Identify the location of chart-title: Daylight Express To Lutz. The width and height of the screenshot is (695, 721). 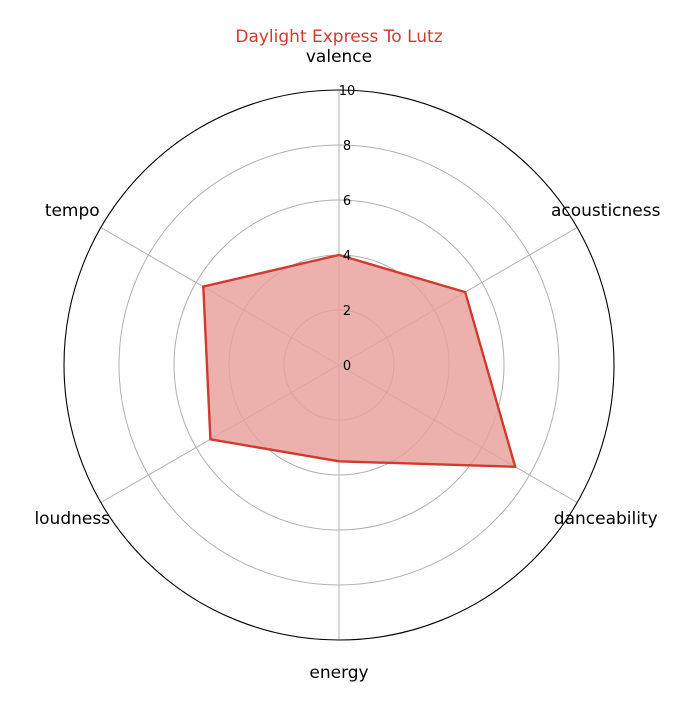
(339, 37).